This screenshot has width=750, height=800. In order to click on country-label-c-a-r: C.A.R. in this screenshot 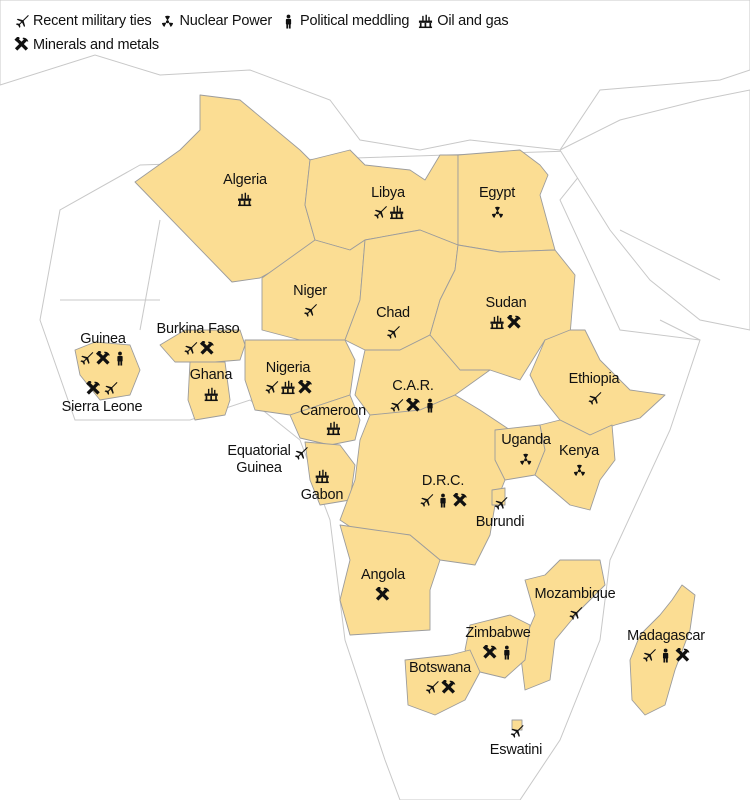, I will do `click(413, 395)`.